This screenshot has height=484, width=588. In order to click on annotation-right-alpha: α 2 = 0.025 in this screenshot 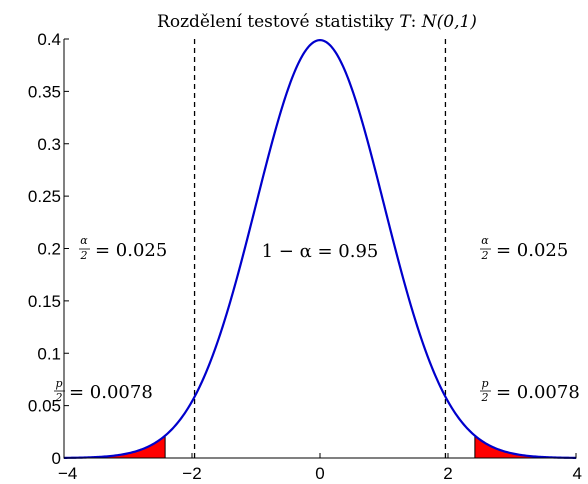, I will do `click(524, 248)`.